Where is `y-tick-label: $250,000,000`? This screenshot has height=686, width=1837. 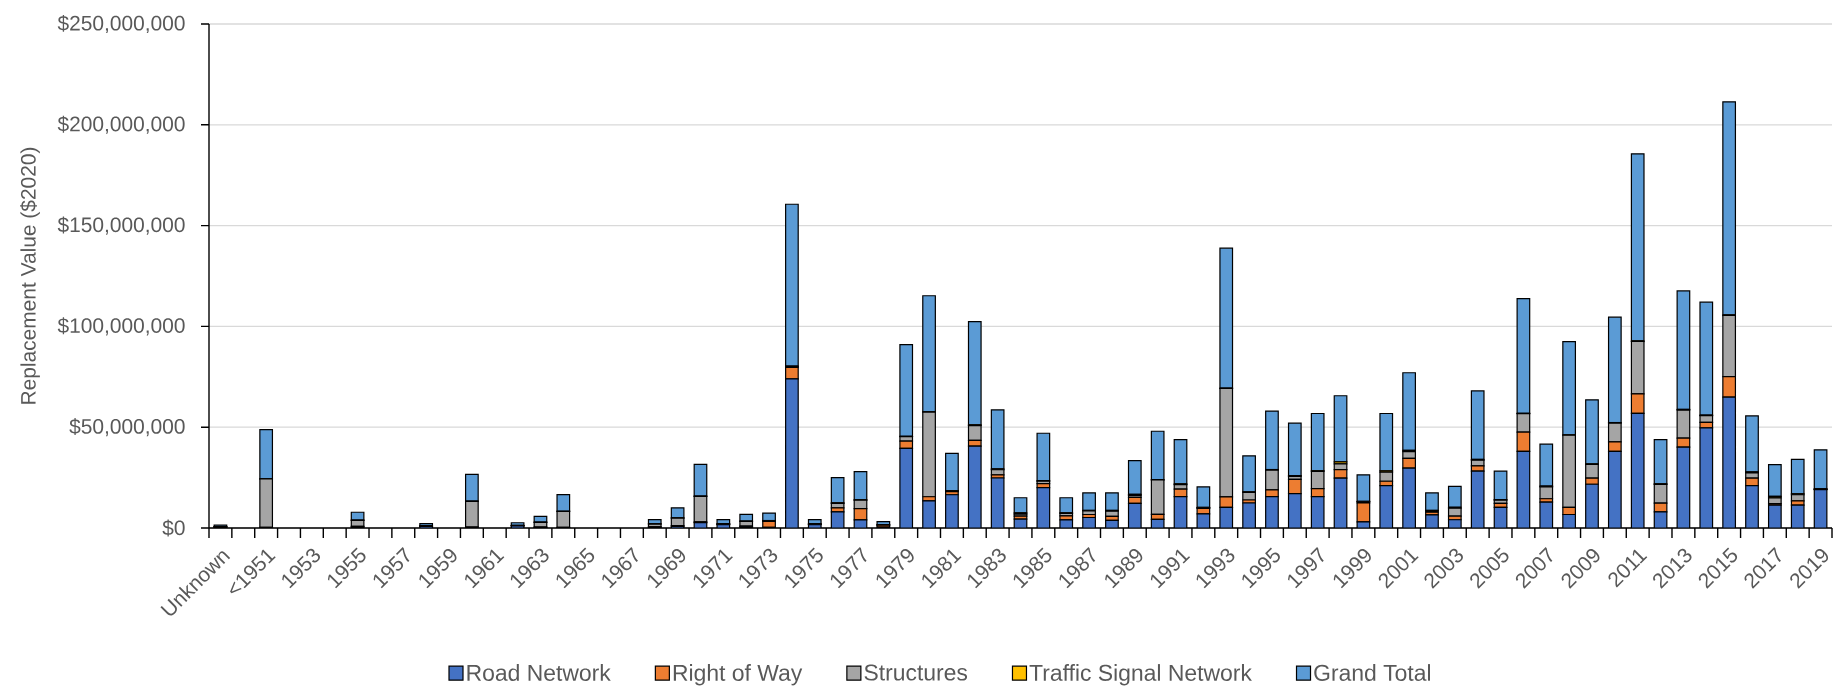 y-tick-label: $250,000,000 is located at coordinates (121, 24).